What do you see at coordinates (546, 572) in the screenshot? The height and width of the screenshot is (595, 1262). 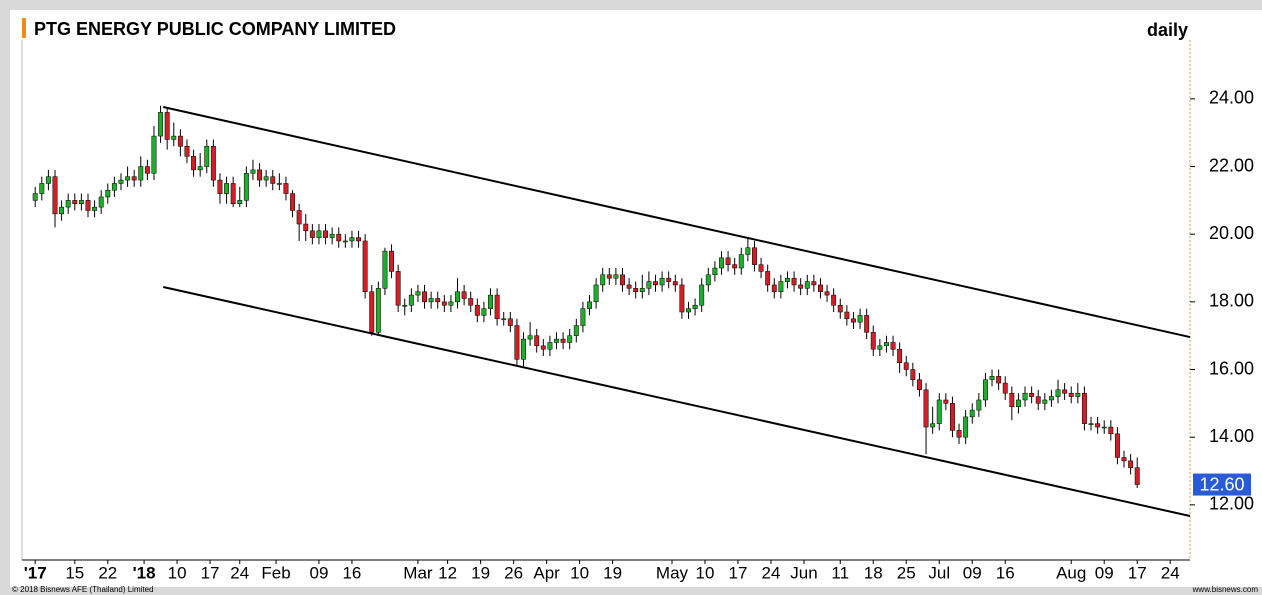 I see `x-tick-label: Apr` at bounding box center [546, 572].